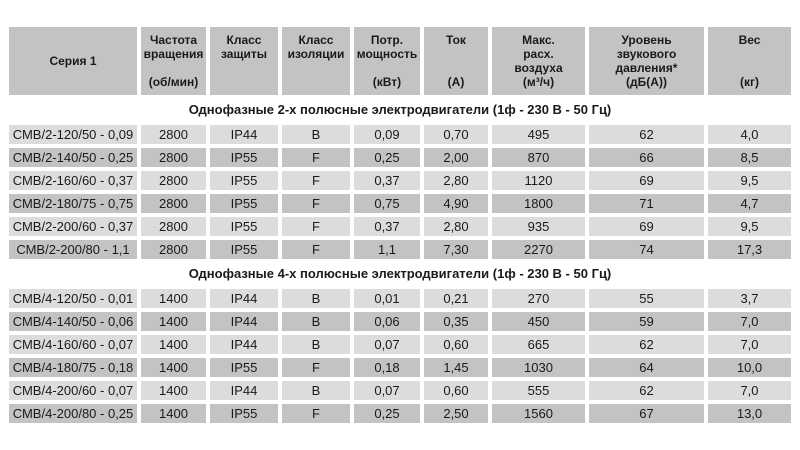  Describe the element at coordinates (73, 134) in the screenshot. I see `model-name-cell: СМВ/2-120/50 - 0,09` at that location.